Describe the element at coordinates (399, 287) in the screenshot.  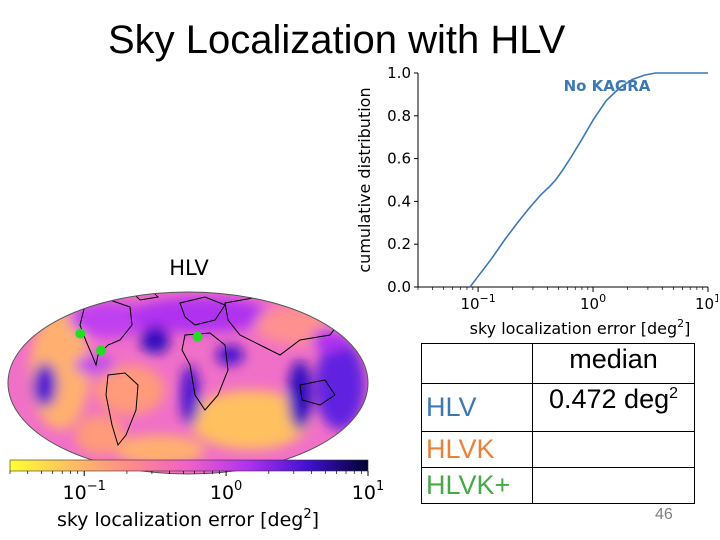
I see `cdf-y-tick-label: 0.0` at that location.